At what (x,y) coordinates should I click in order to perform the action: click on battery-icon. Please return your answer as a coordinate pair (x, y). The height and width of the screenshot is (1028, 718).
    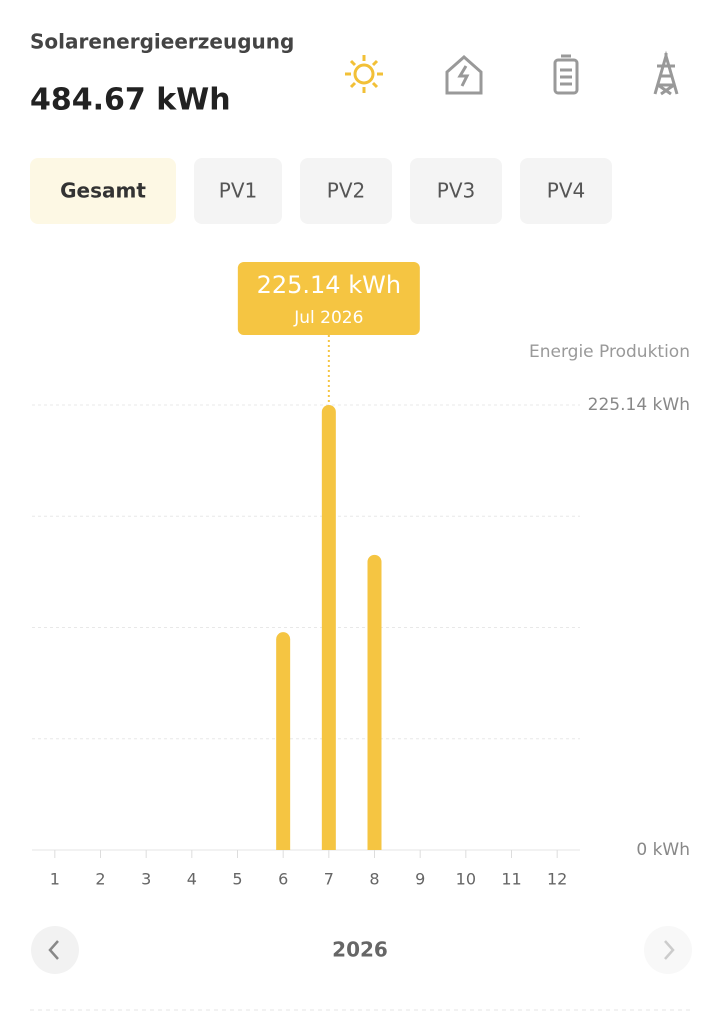
    Looking at the image, I should click on (566, 74).